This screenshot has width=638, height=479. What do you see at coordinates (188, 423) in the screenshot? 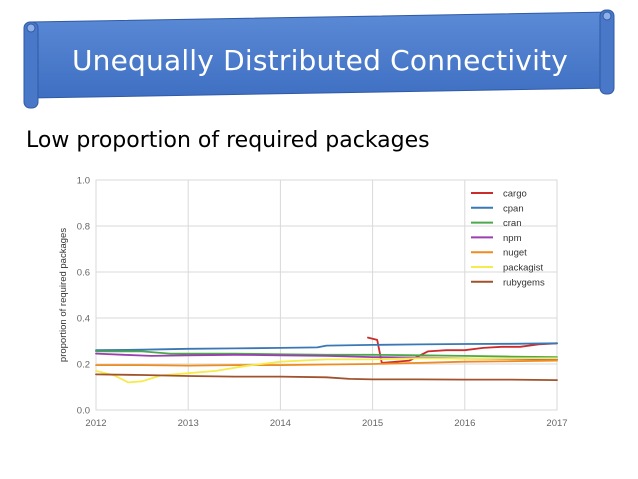
I see `x-tick-label: 2013` at bounding box center [188, 423].